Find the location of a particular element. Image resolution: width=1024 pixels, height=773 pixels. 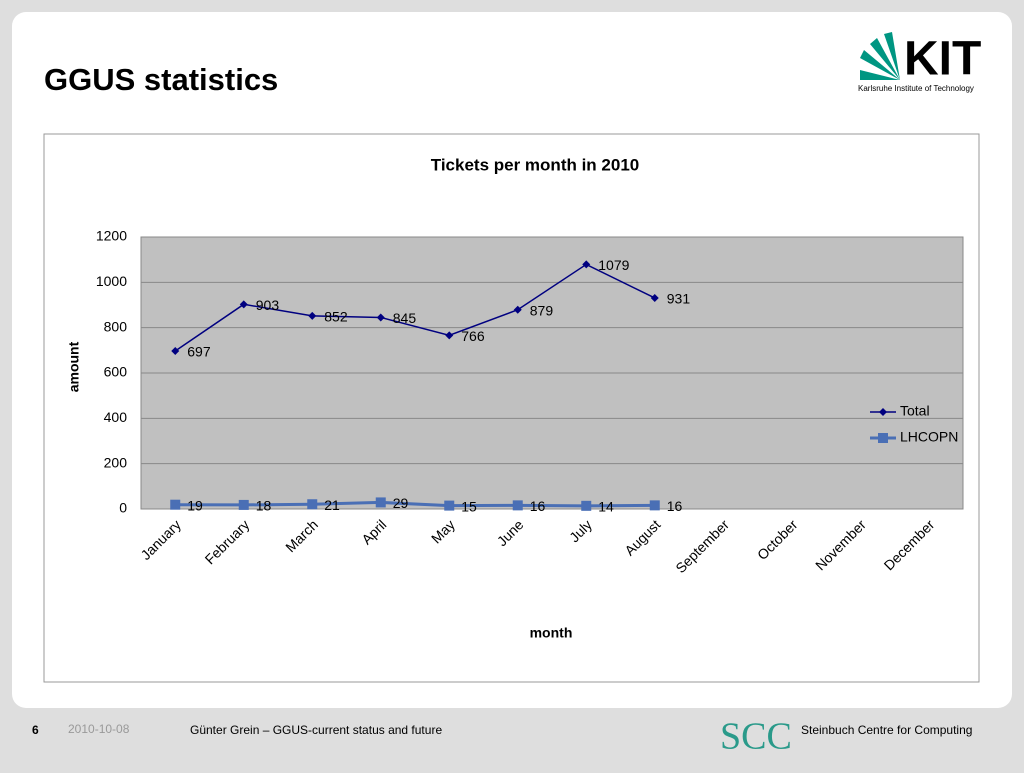

y-tick-label: 0 is located at coordinates (123, 508).